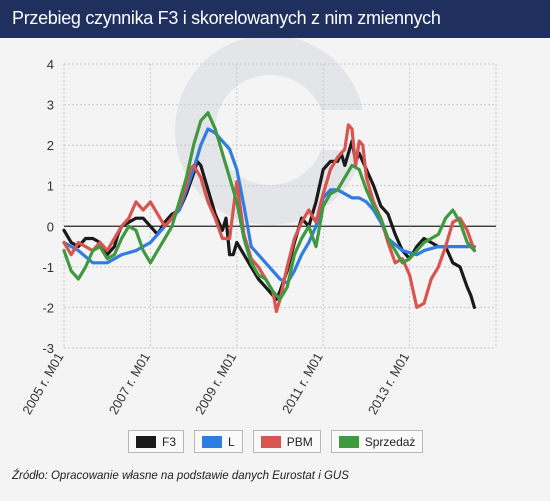 This screenshot has width=550, height=501. Describe the element at coordinates (390, 441) in the screenshot. I see `legend-label: Sprzedaż` at that location.